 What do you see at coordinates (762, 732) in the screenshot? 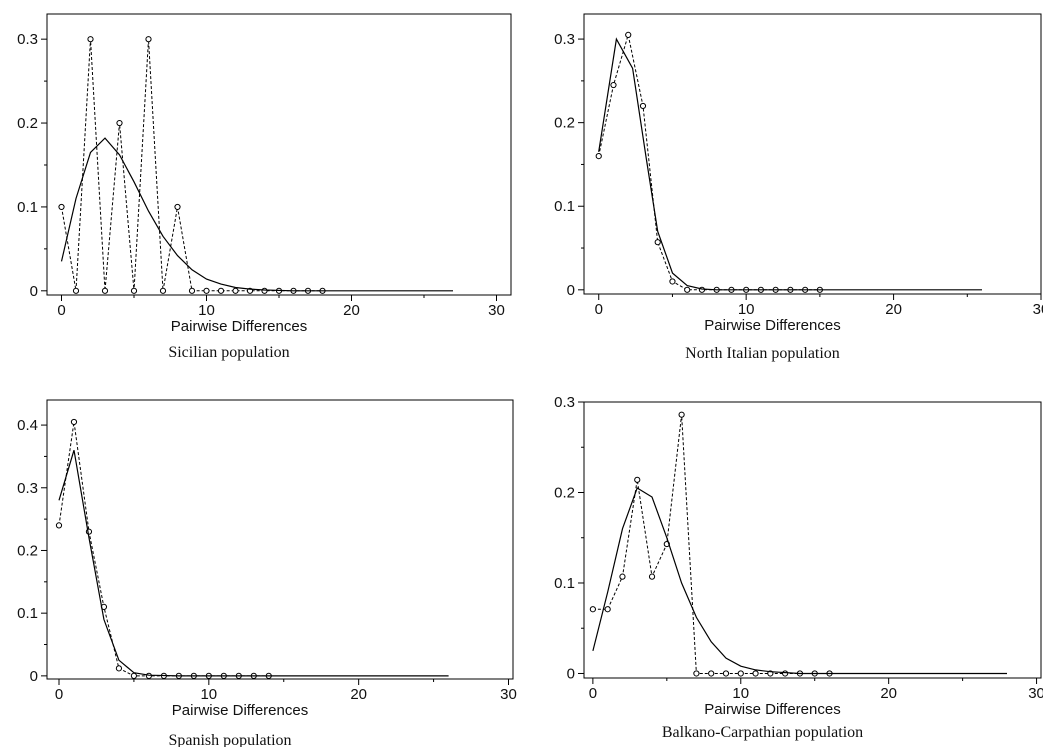
I see `panel-caption: Balkano-Carpathian population` at bounding box center [762, 732].